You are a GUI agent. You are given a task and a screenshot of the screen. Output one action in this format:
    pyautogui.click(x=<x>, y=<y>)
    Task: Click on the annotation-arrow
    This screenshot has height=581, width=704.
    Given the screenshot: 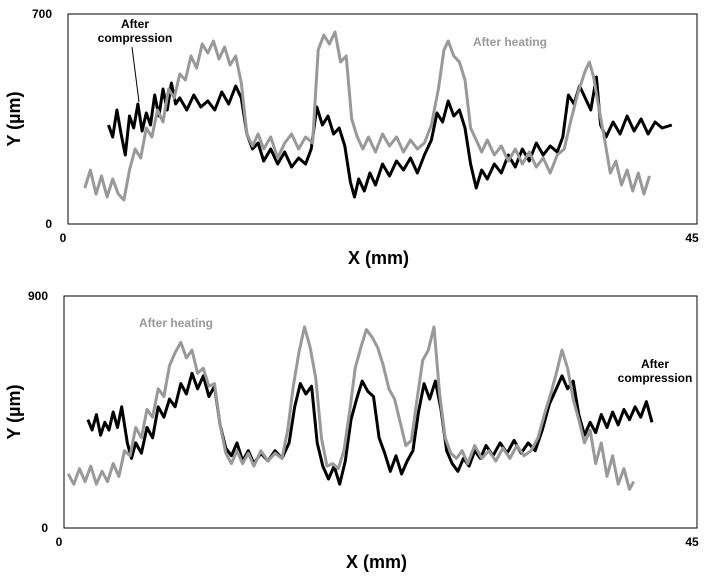 What is the action you would take?
    pyautogui.click(x=135, y=74)
    